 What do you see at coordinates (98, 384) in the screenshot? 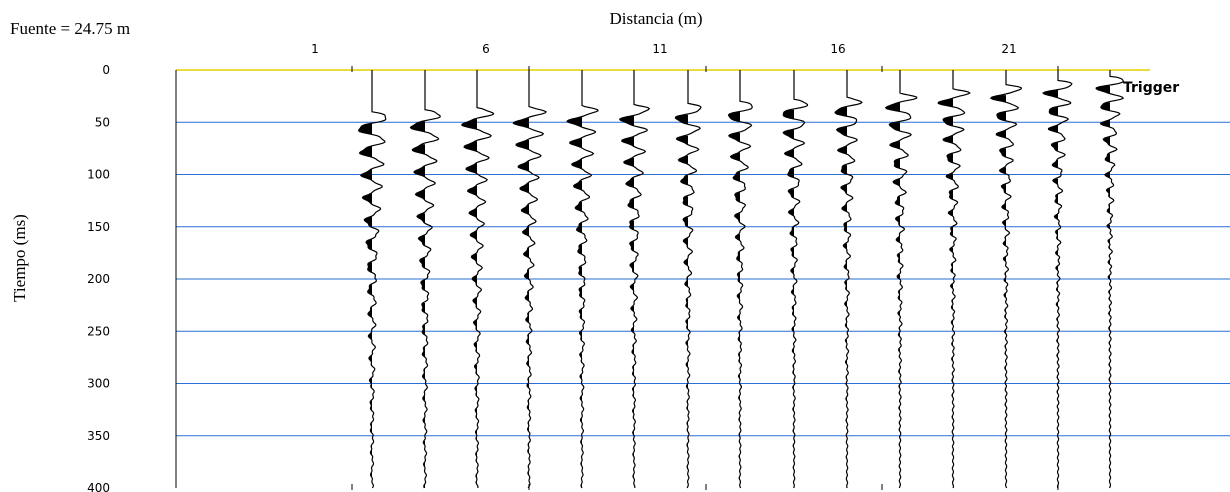
I see `y-tick-label: 300` at bounding box center [98, 384].